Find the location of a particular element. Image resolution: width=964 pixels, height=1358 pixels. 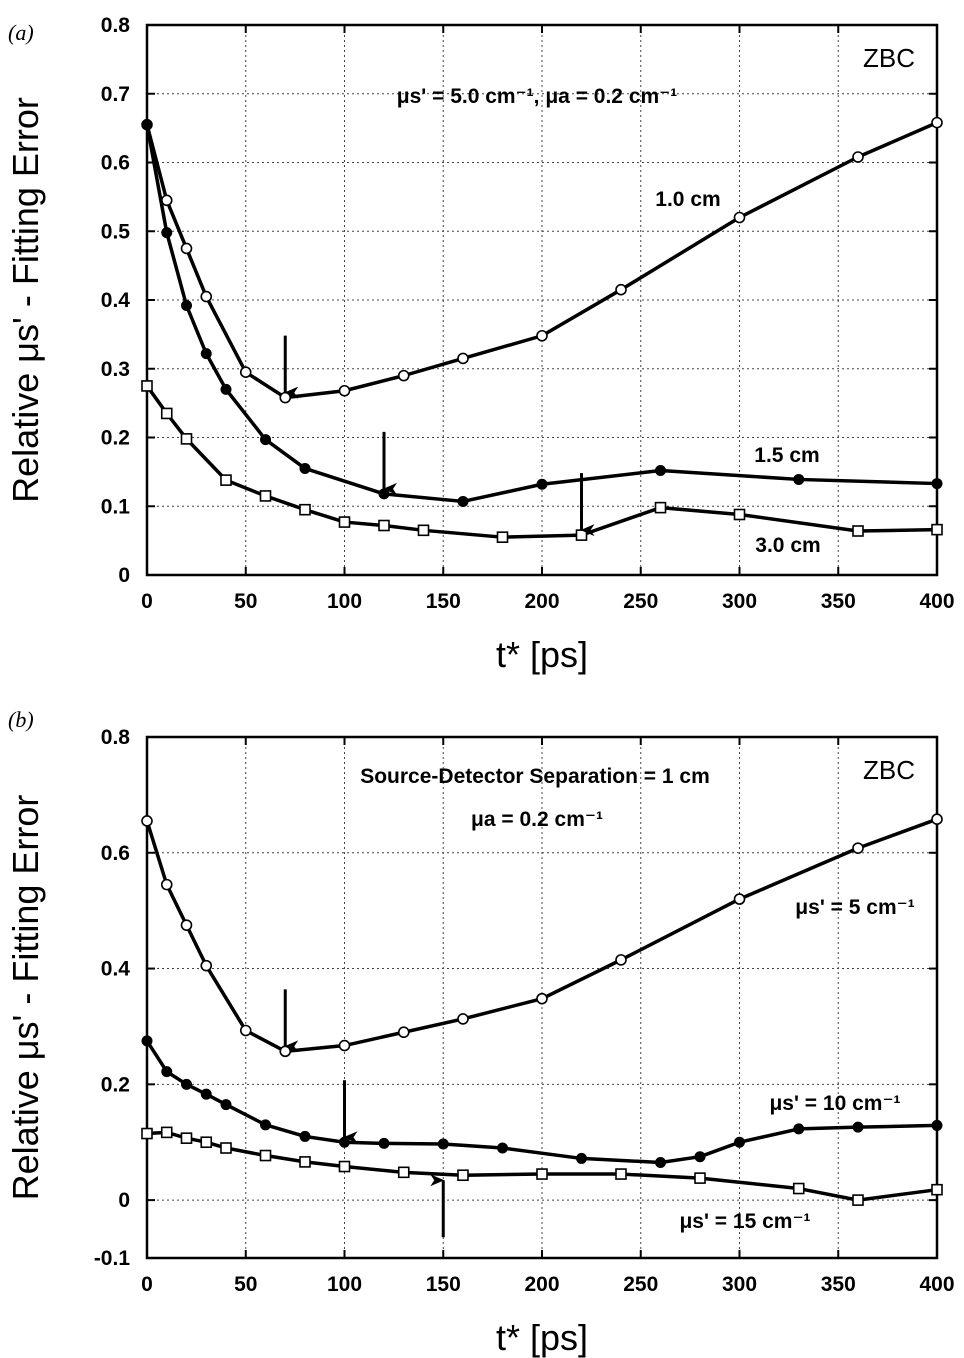

x-tick-label: 250 is located at coordinates (640, 601).